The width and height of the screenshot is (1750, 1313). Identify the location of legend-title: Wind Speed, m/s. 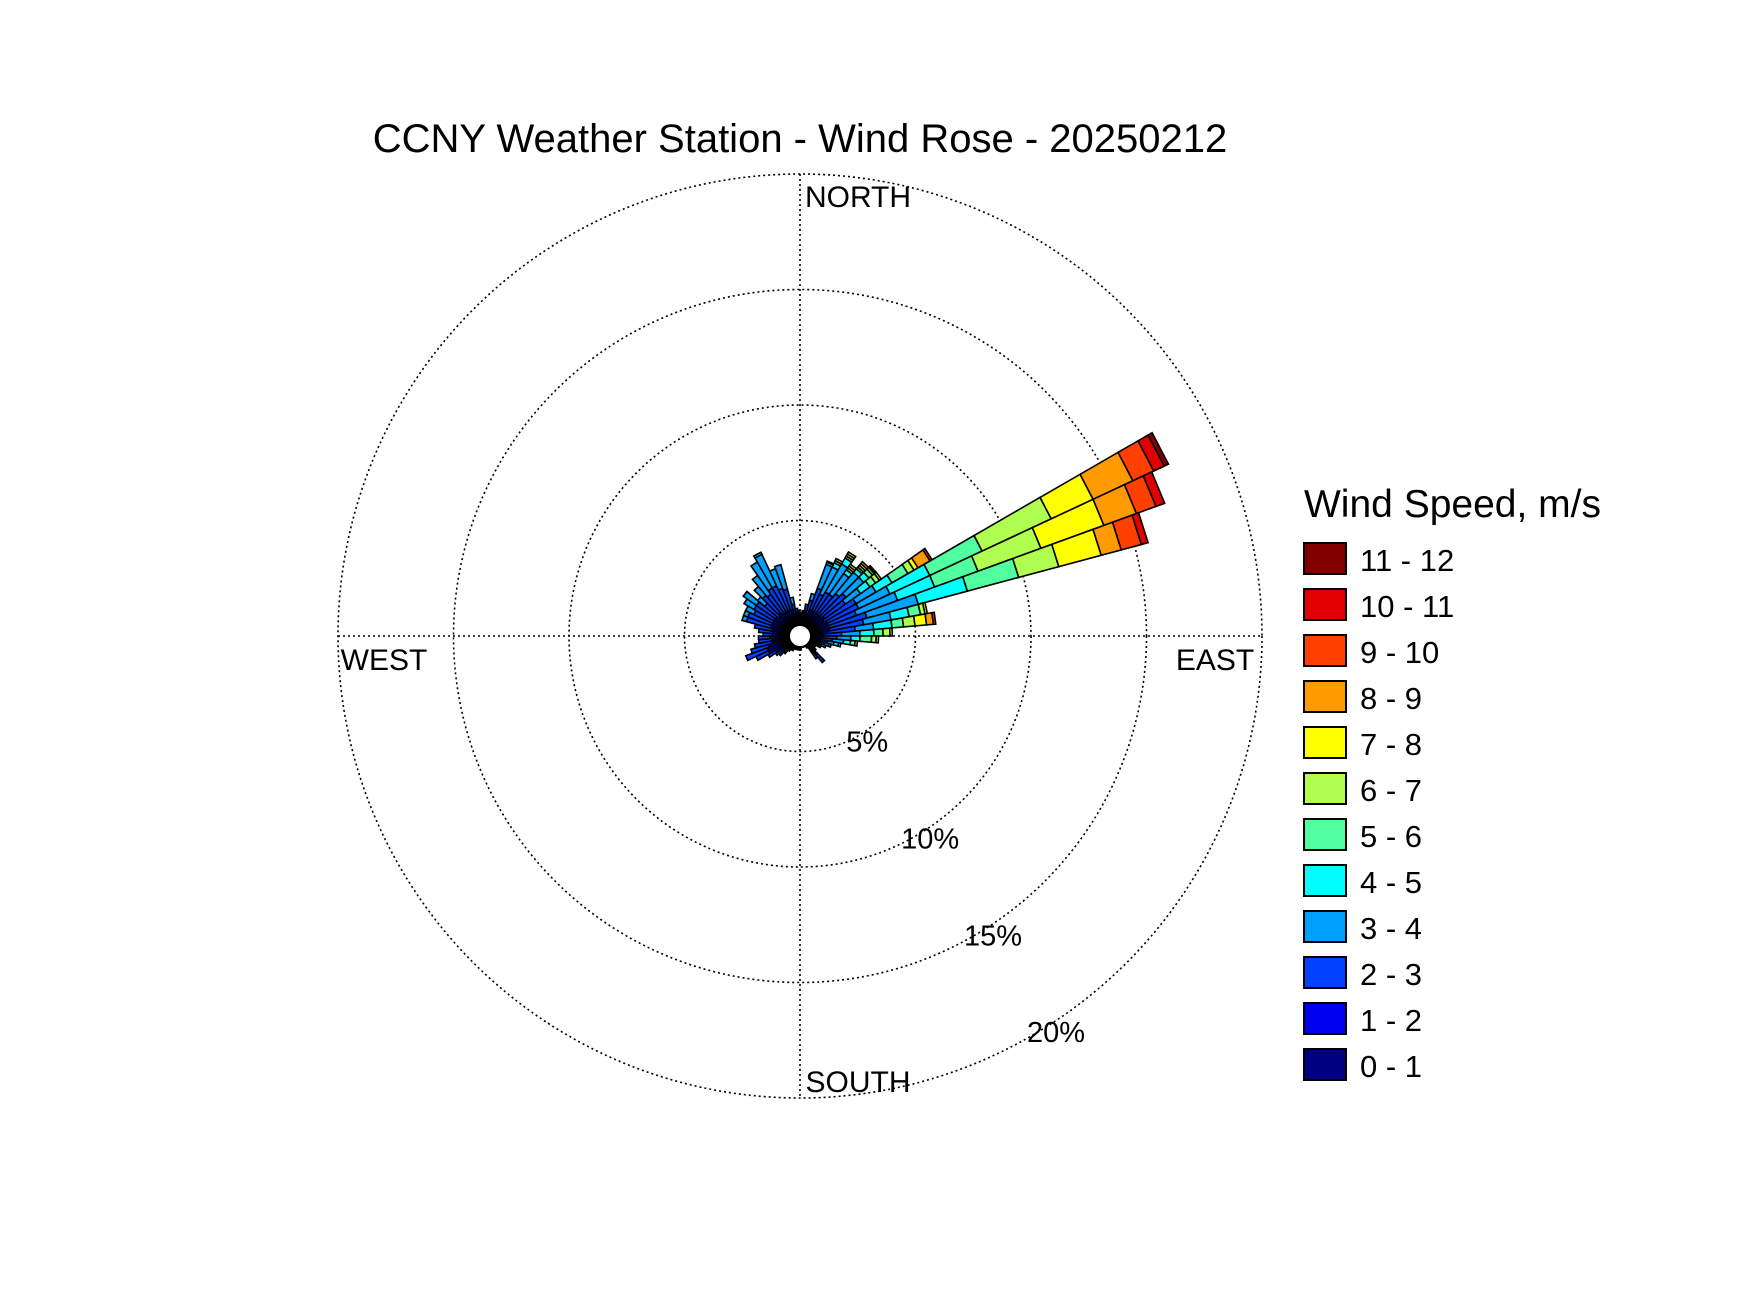
(1452, 504).